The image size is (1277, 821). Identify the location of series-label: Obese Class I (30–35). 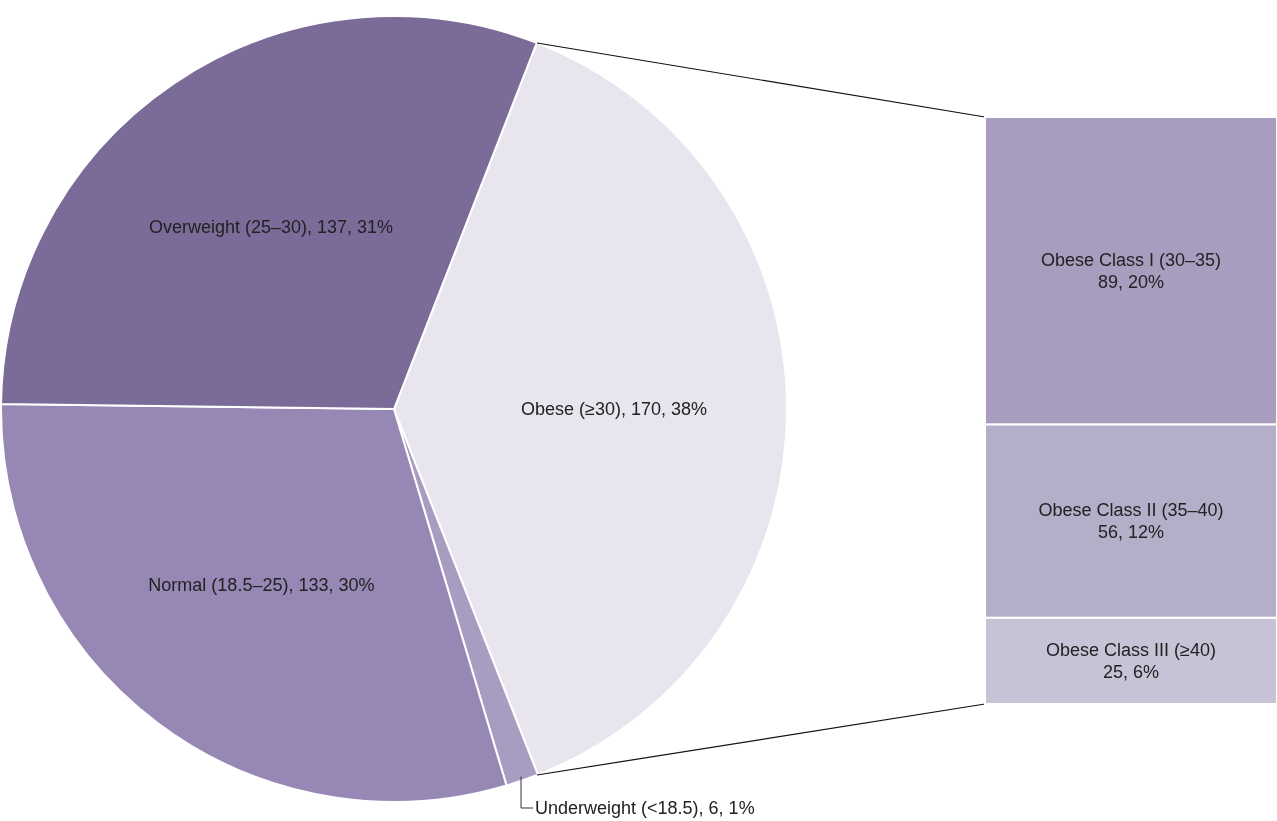
(1131, 259).